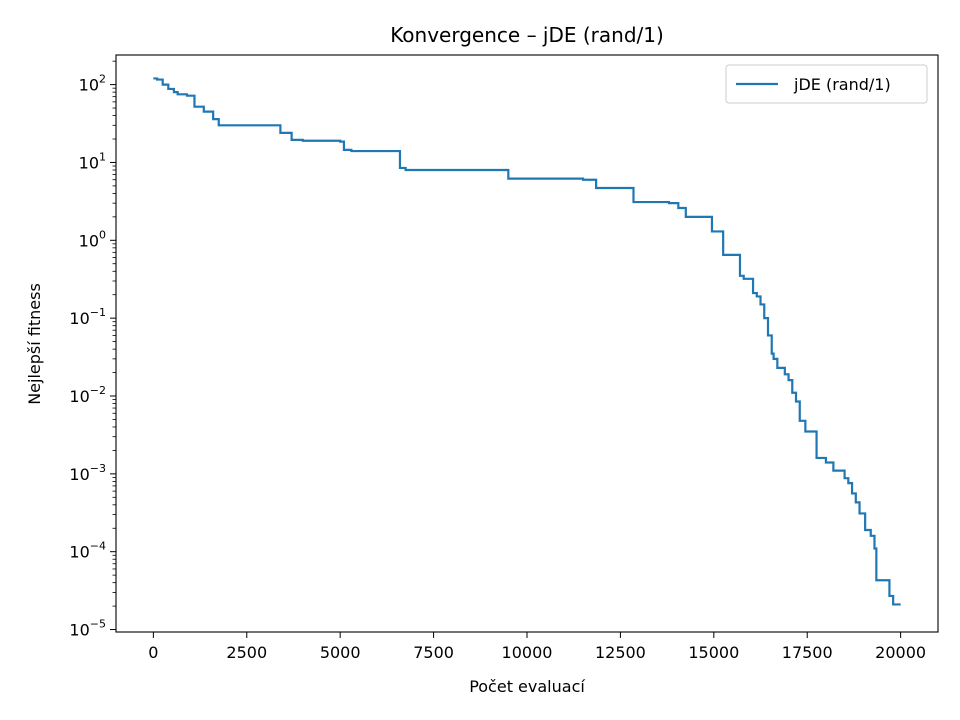  Describe the element at coordinates (87, 629) in the screenshot. I see `y-tick-label: 10⁻⁵` at that location.